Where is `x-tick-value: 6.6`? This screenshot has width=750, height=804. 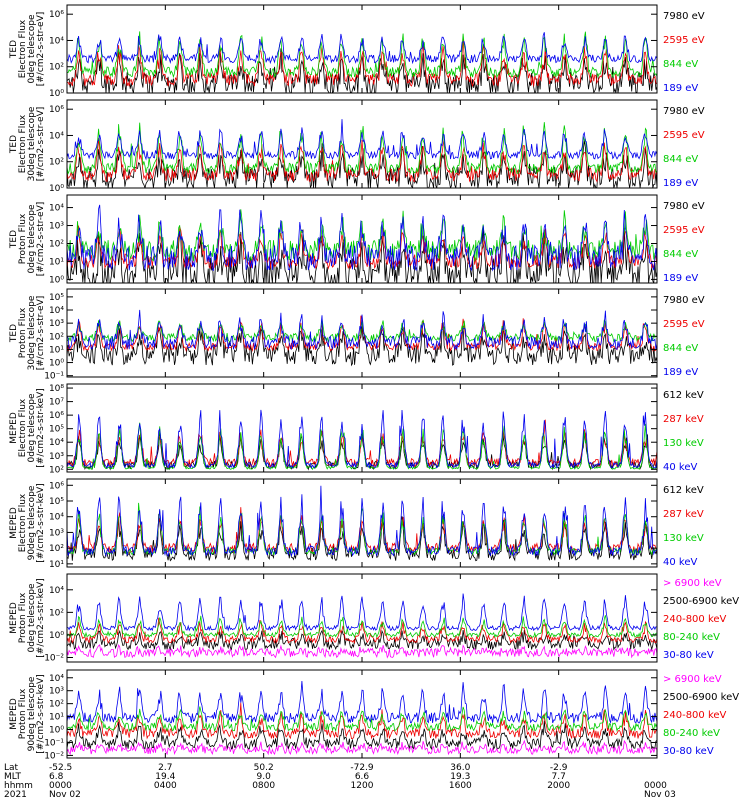
x-tick-value: 6.6 is located at coordinates (362, 777).